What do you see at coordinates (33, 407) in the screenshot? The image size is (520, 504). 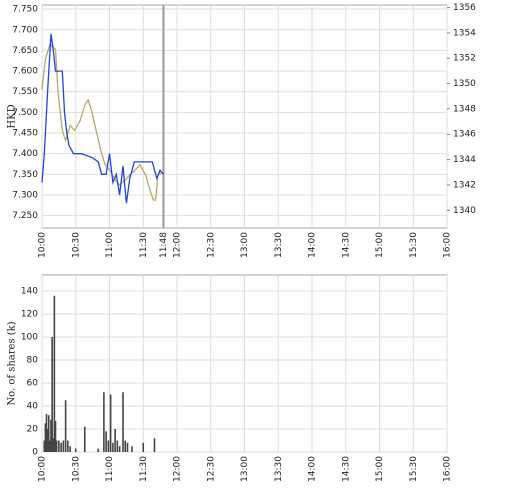 I see `y-tick-label: 40` at bounding box center [33, 407].